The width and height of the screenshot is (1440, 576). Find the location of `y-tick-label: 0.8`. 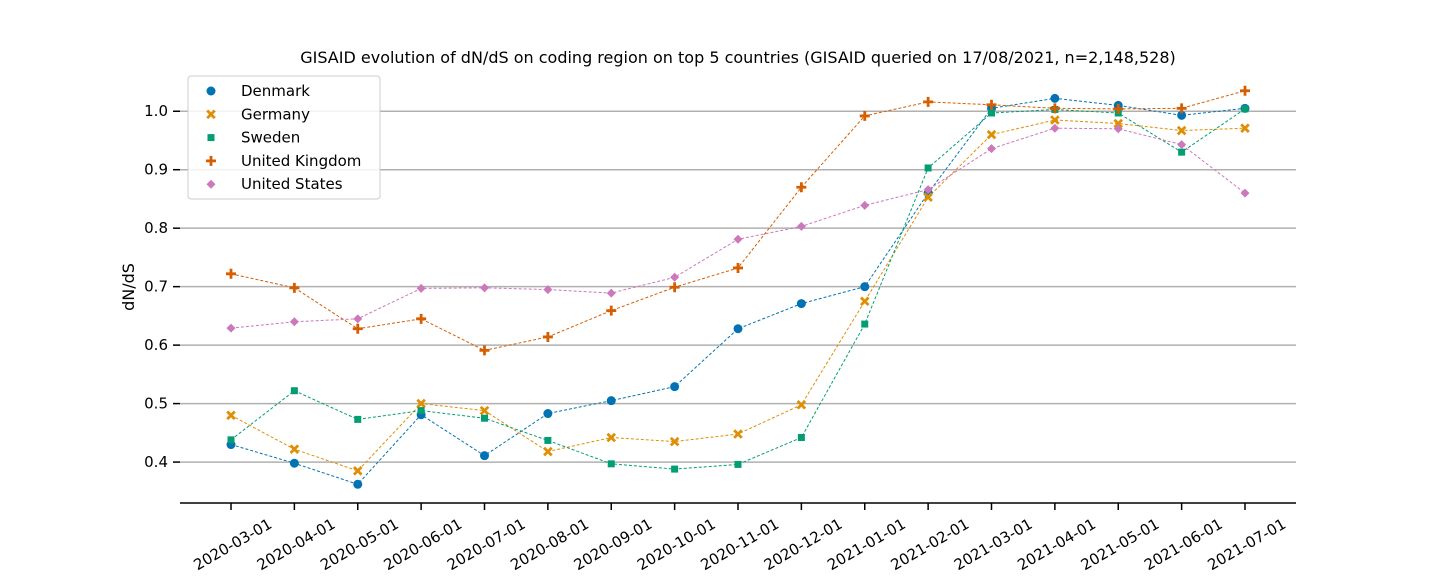

y-tick-label: 0.8 is located at coordinates (156, 228).